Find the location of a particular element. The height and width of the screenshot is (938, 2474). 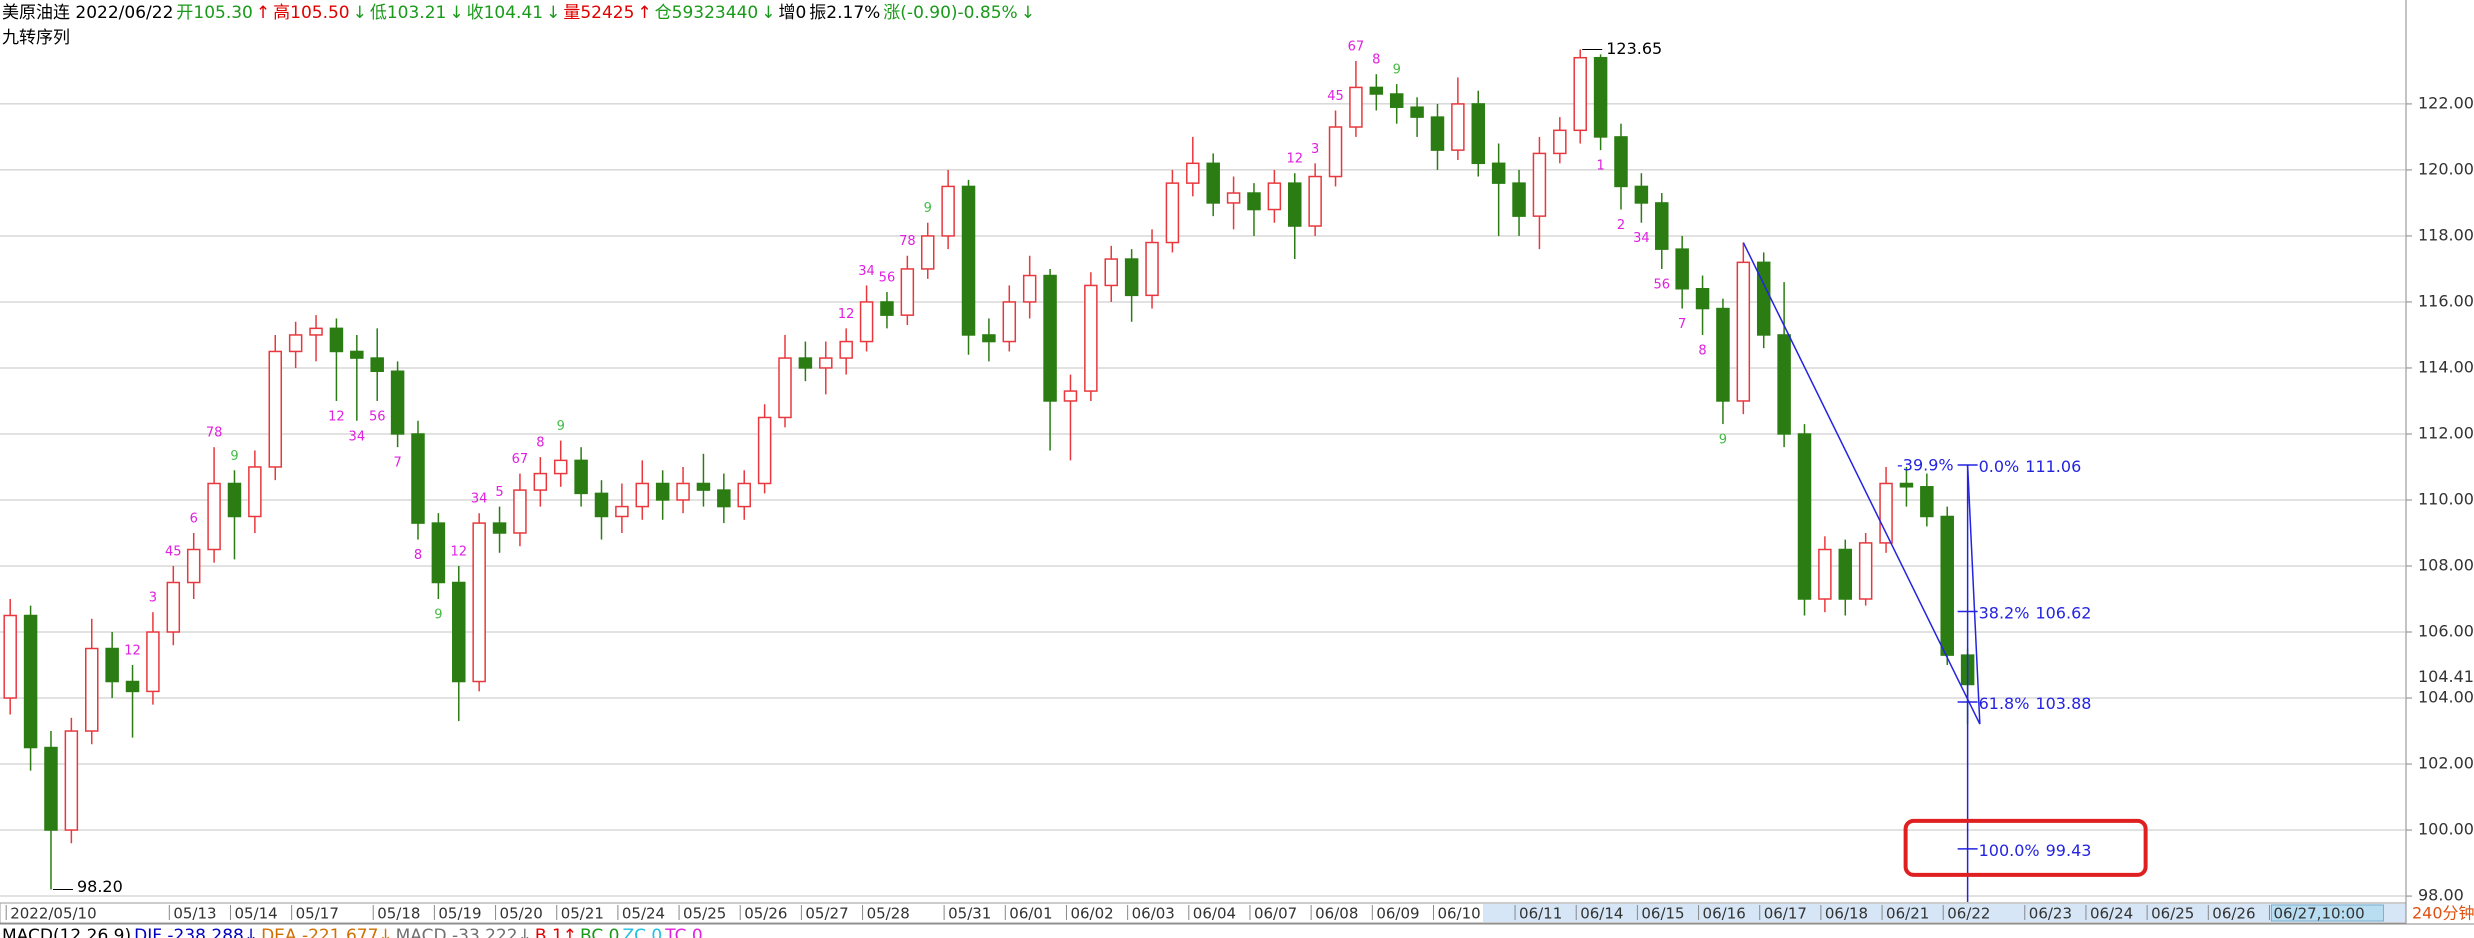

y-tick-label: 98.00 is located at coordinates (2441, 895).